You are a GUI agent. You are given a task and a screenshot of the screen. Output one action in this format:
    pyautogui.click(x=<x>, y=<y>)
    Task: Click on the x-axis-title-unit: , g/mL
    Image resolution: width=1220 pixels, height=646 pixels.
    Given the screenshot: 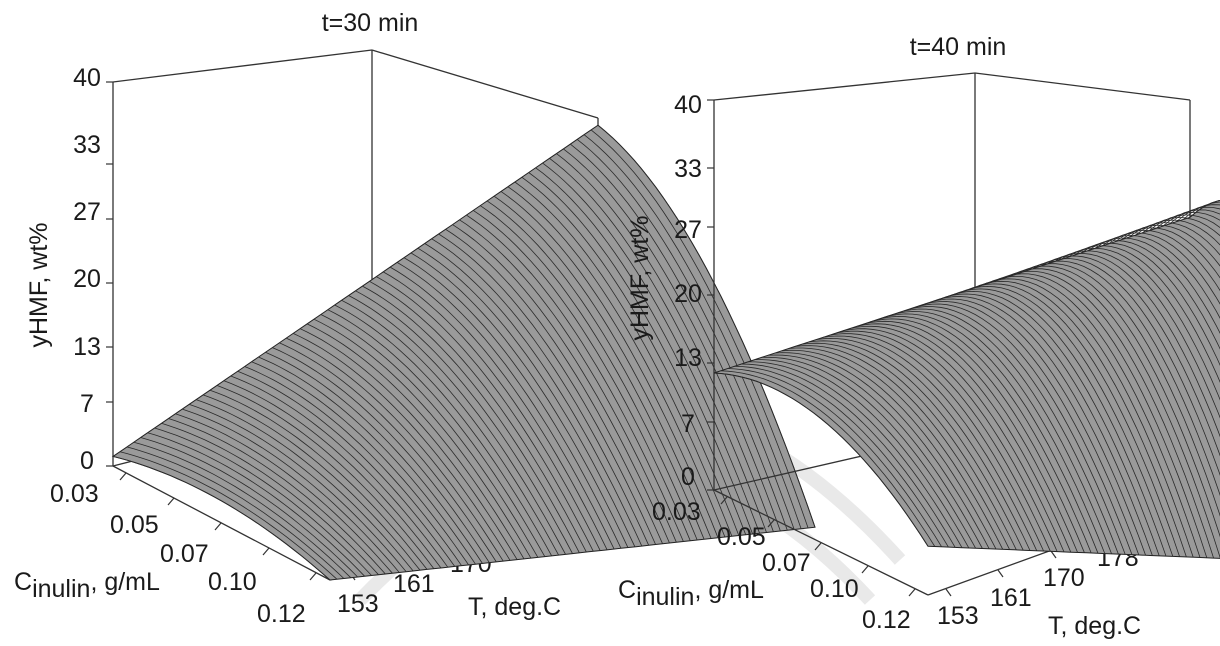 What is the action you would take?
    pyautogui.click(x=125, y=582)
    